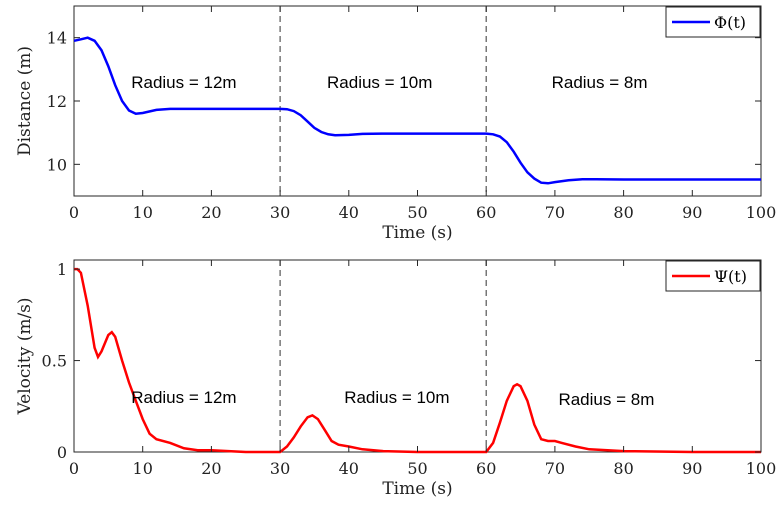 Image resolution: width=776 pixels, height=512 pixels. Describe the element at coordinates (57, 101) in the screenshot. I see `y-tick-label: 12` at that location.